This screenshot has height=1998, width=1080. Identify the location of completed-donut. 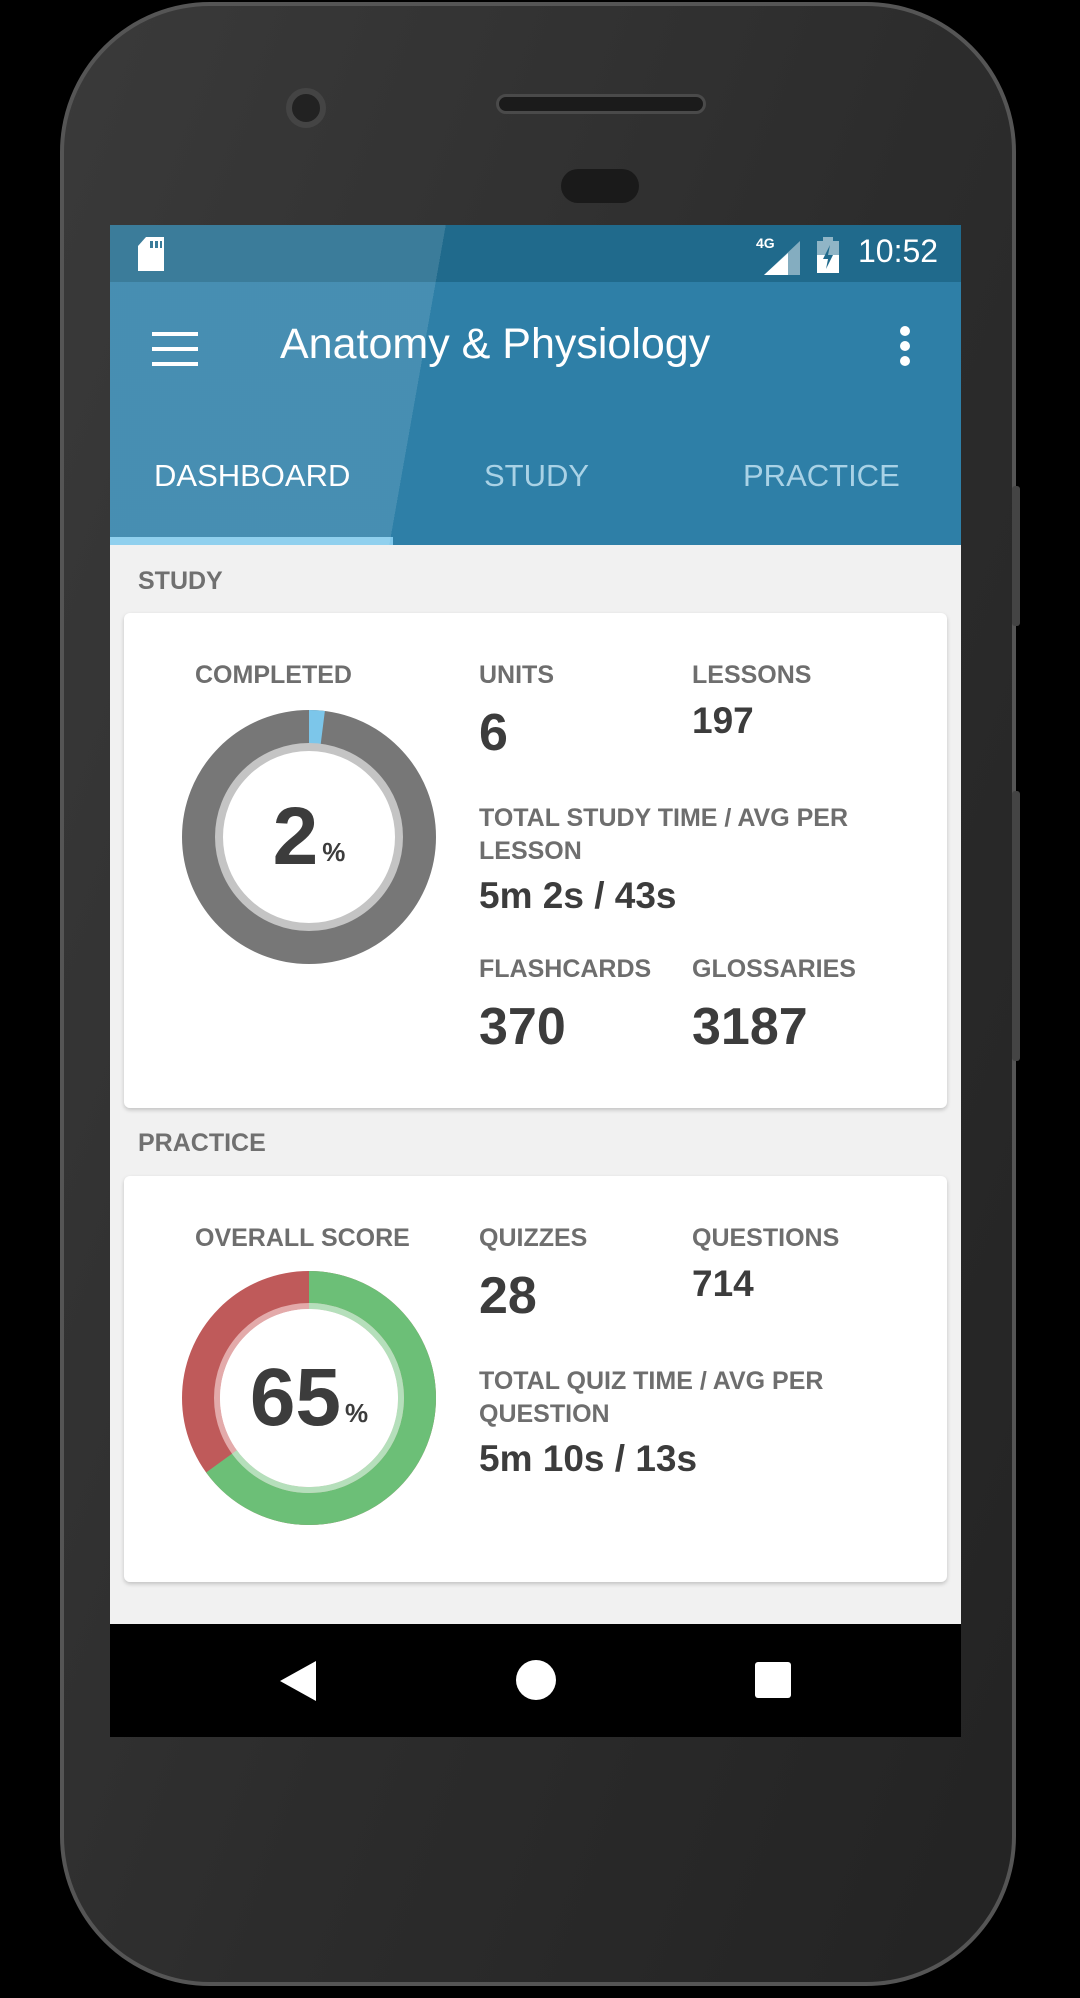
(309, 837).